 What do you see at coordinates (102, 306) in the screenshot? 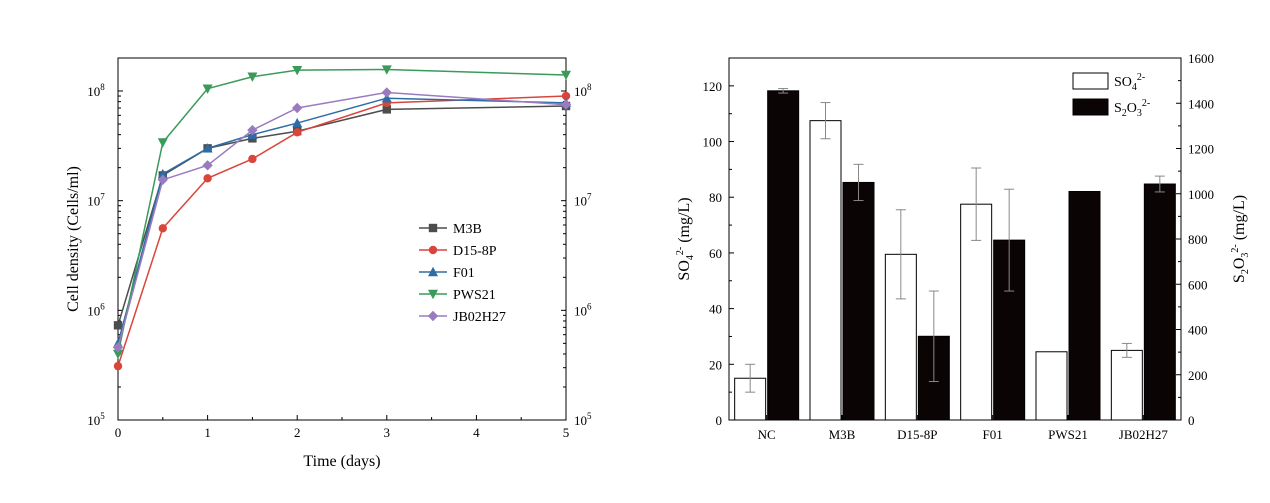
I see `y-tick-exponent: 6` at bounding box center [102, 306].